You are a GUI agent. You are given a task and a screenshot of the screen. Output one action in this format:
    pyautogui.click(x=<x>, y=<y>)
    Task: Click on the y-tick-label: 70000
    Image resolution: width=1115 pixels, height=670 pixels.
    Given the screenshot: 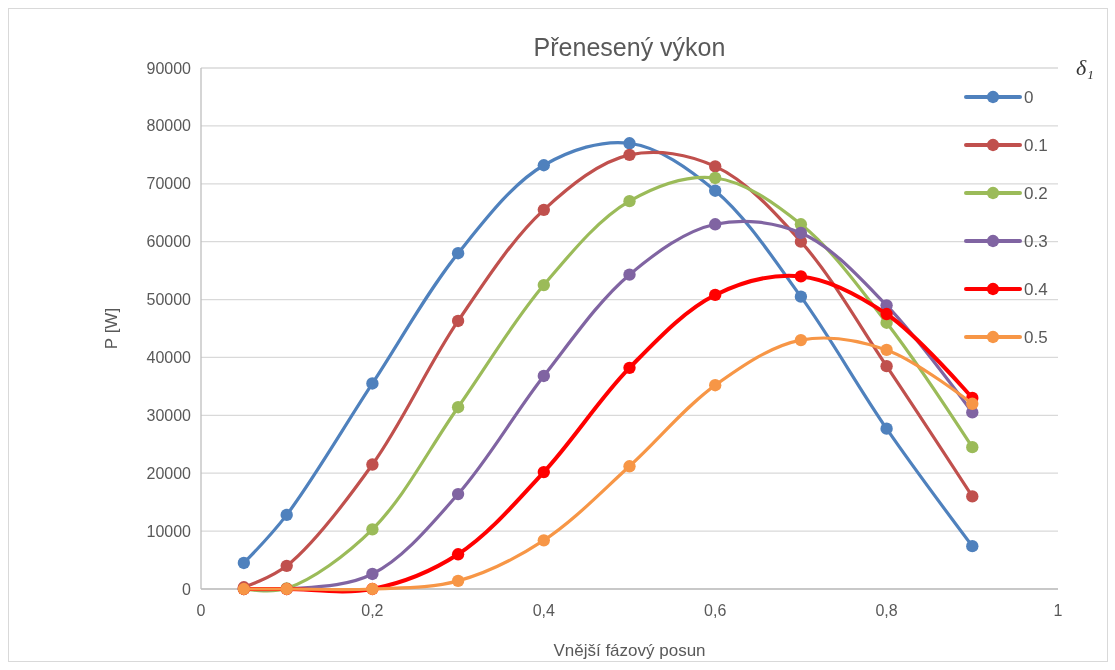 What is the action you would take?
    pyautogui.click(x=169, y=184)
    